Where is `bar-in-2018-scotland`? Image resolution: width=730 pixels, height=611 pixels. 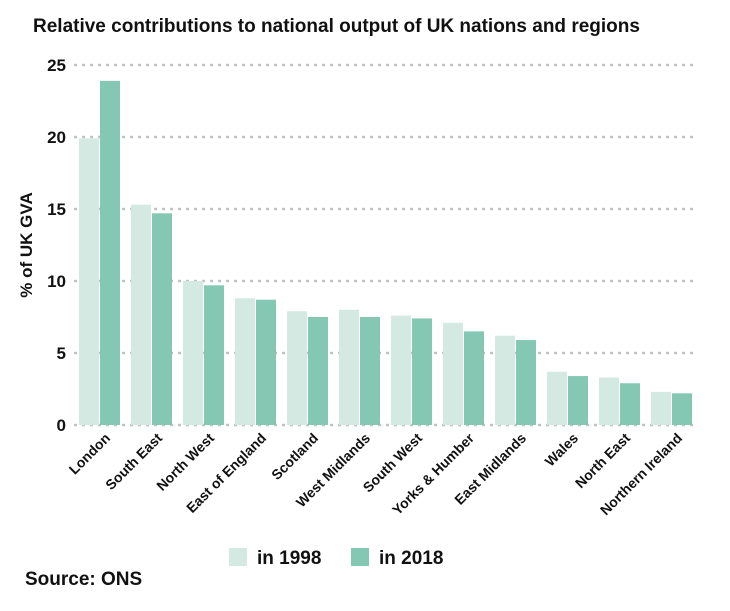 bar-in-2018-scotland is located at coordinates (318, 371).